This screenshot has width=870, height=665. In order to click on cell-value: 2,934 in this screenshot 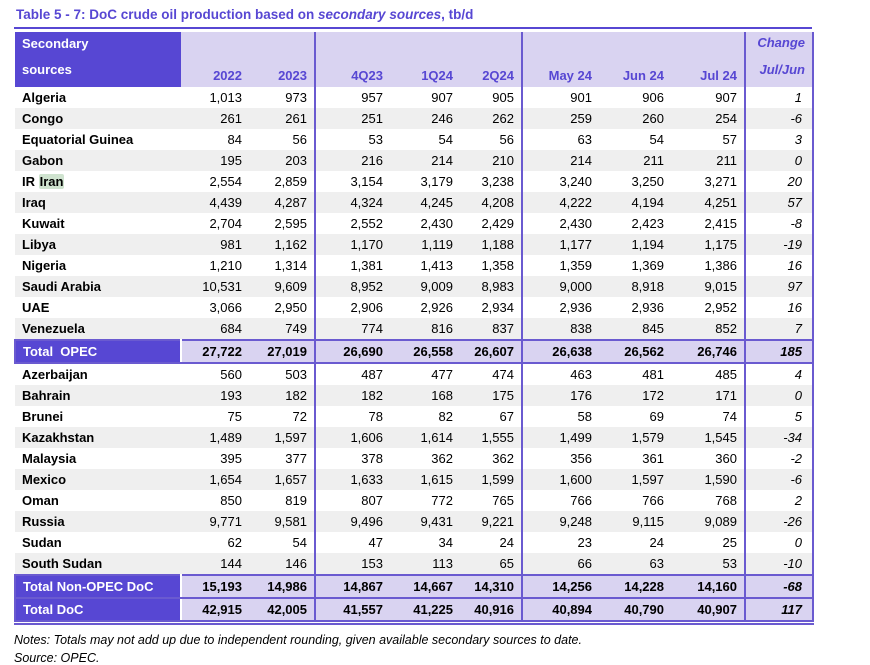, I will do `click(491, 307)`.